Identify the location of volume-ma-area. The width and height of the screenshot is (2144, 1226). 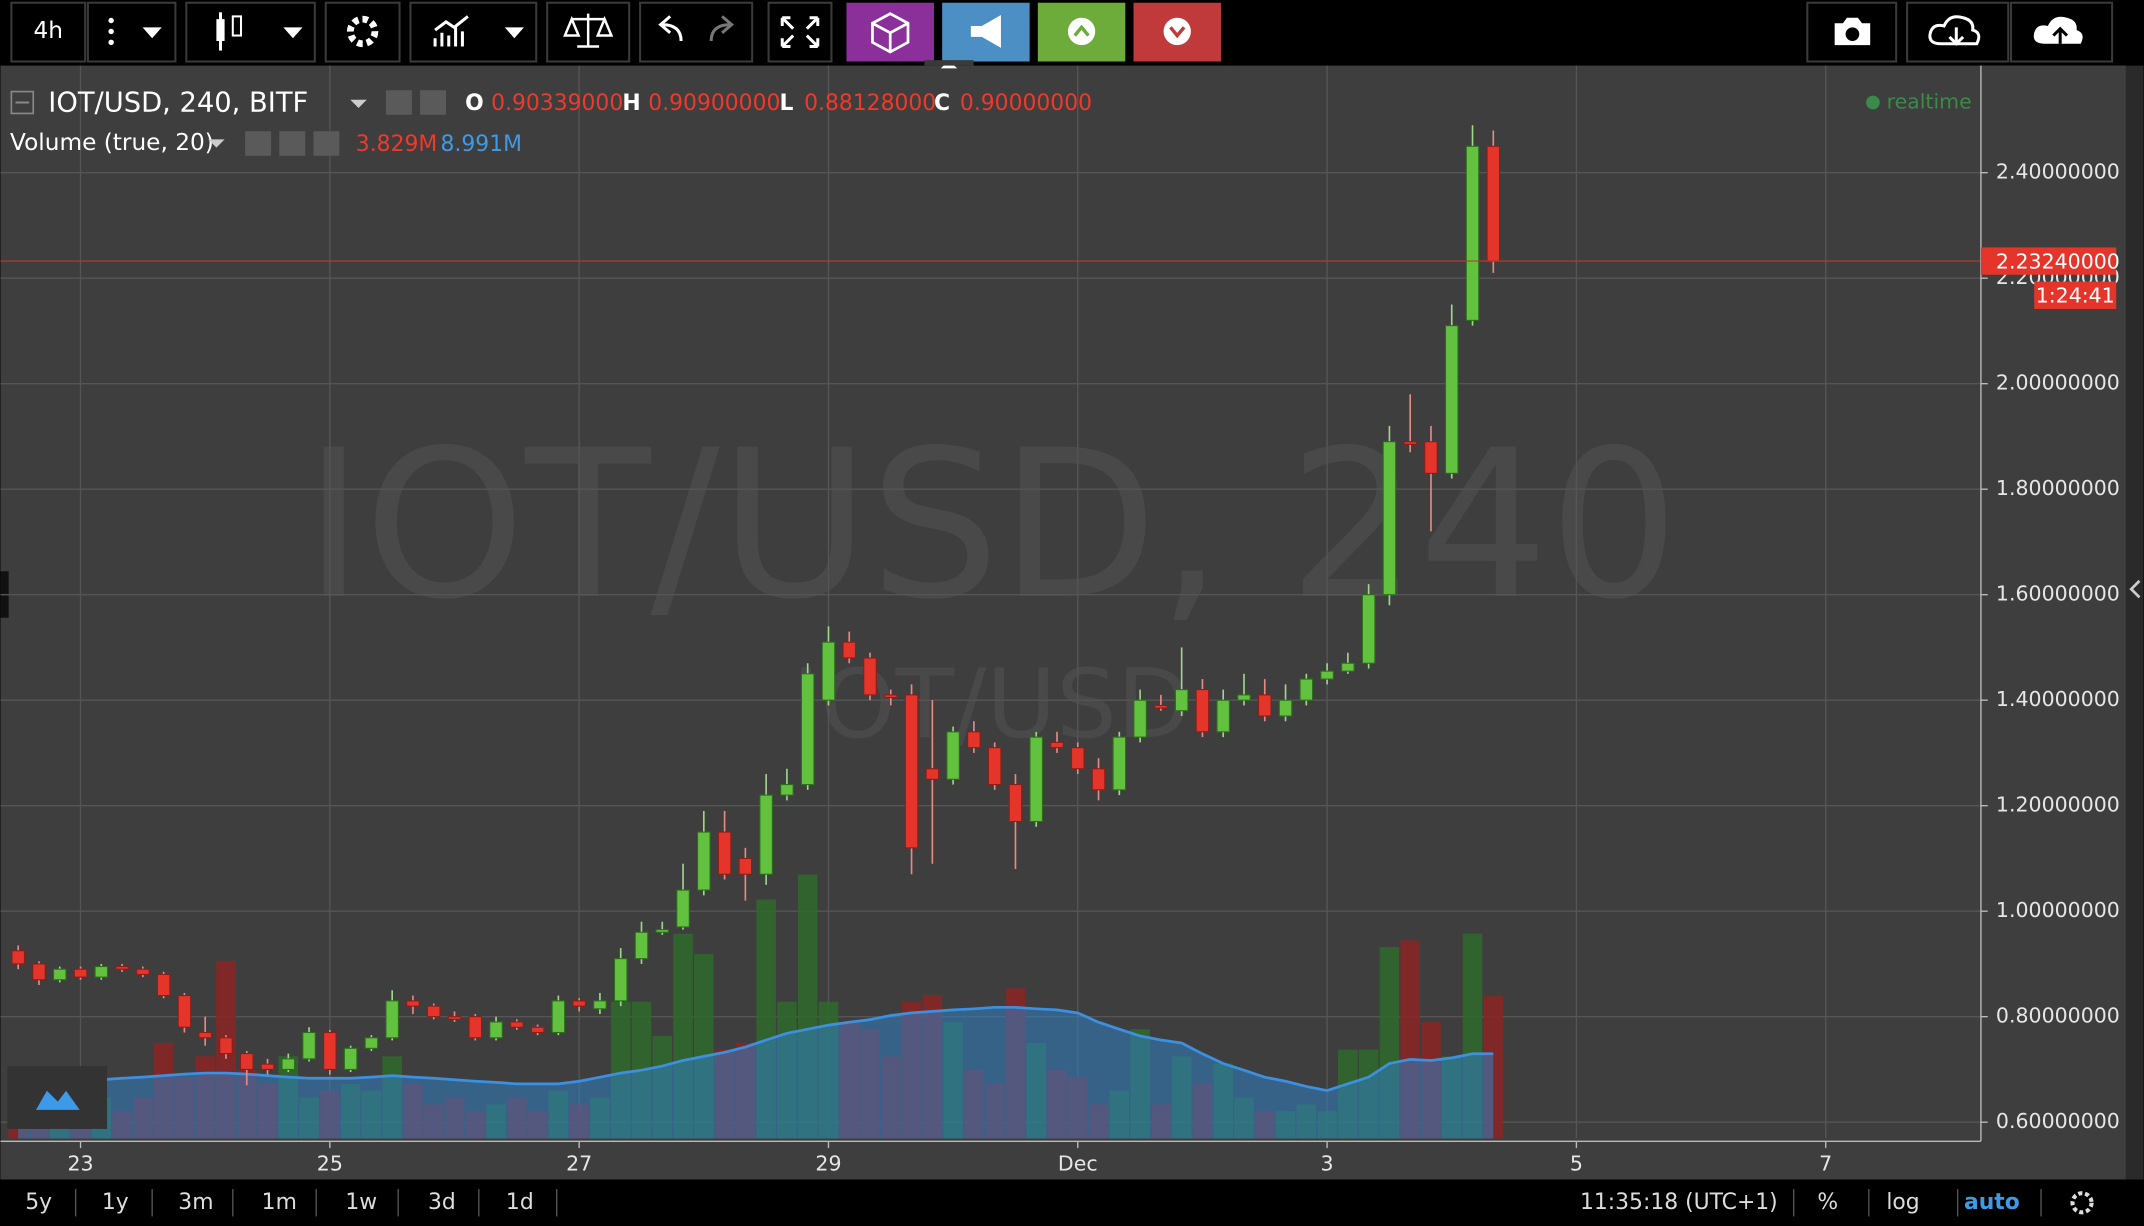
(756, 1073).